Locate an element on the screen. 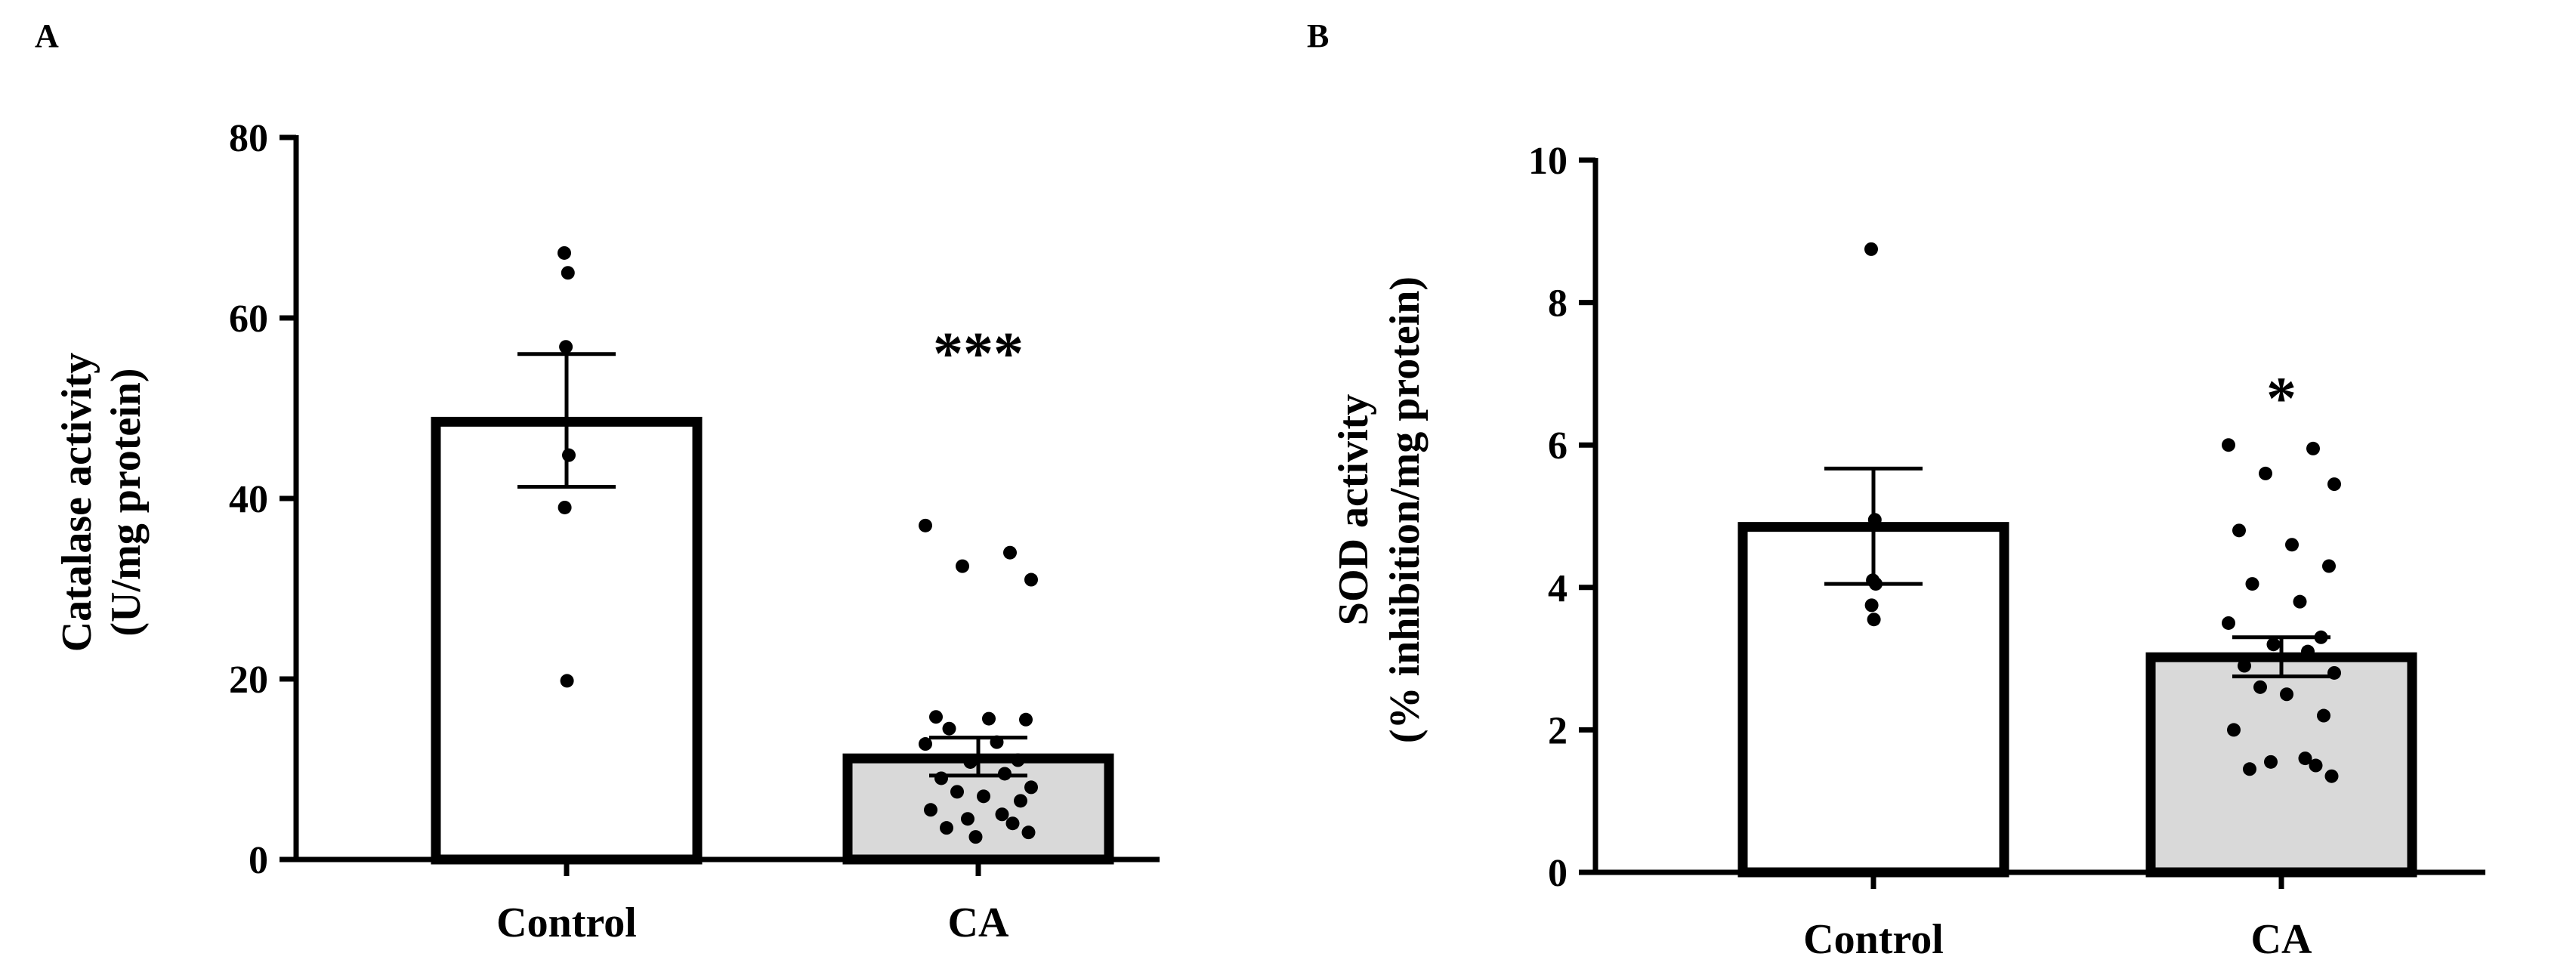  panel-b-y-axis-title-line-2: (% inhibition/mg protein) is located at coordinates (1405, 510).